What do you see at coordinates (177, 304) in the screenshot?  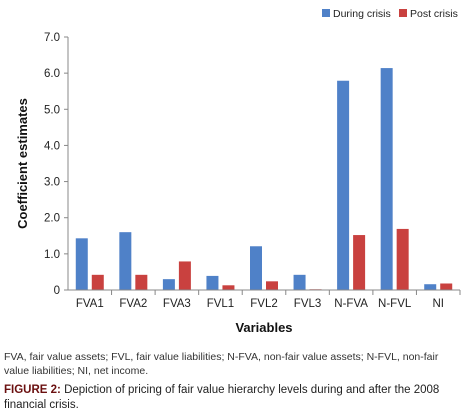 I see `x-tick-label: FVA3` at bounding box center [177, 304].